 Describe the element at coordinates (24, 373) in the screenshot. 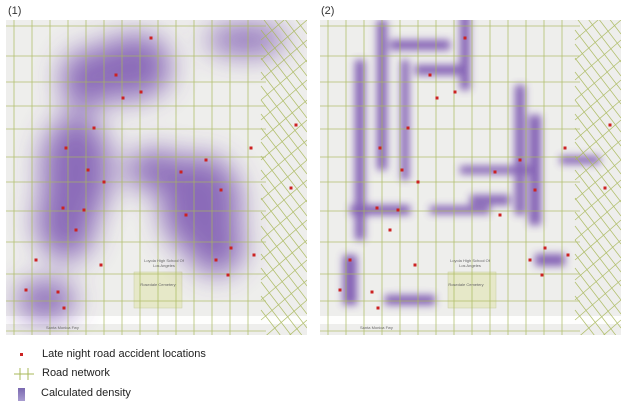

I see `road-network-icon` at that location.